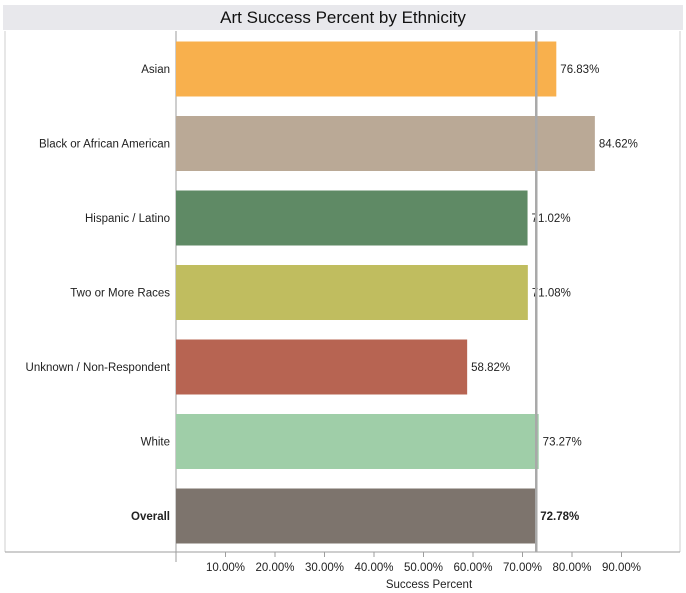 This screenshot has width=686, height=593. What do you see at coordinates (559, 517) in the screenshot?
I see `value-label: 72.78%` at bounding box center [559, 517].